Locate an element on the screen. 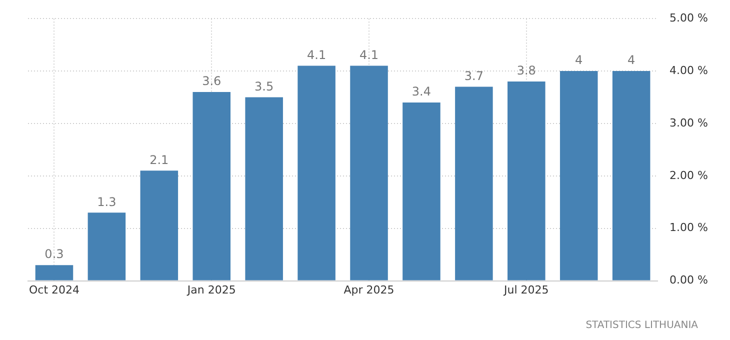 The image size is (730, 340). data-label: 3.8 is located at coordinates (526, 71).